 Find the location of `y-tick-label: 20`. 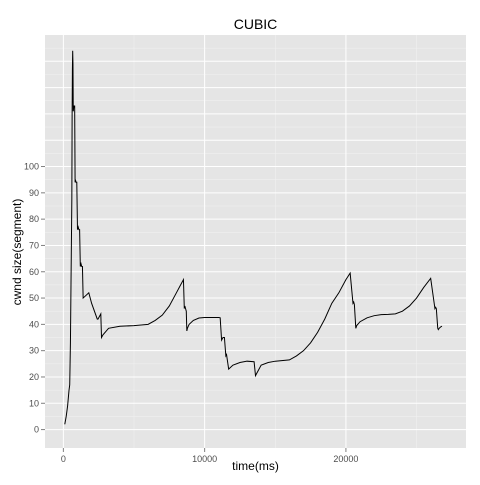

y-tick-label: 20 is located at coordinates (34, 377).